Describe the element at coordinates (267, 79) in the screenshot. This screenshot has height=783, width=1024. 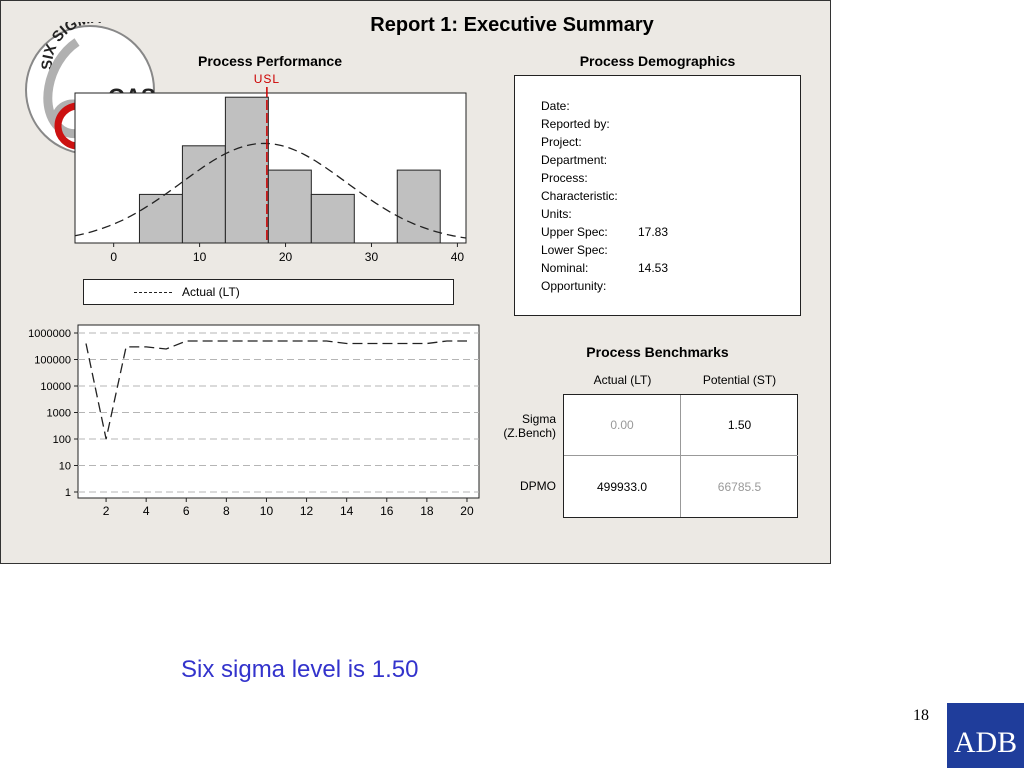
I see `usl-label: USL` at that location.